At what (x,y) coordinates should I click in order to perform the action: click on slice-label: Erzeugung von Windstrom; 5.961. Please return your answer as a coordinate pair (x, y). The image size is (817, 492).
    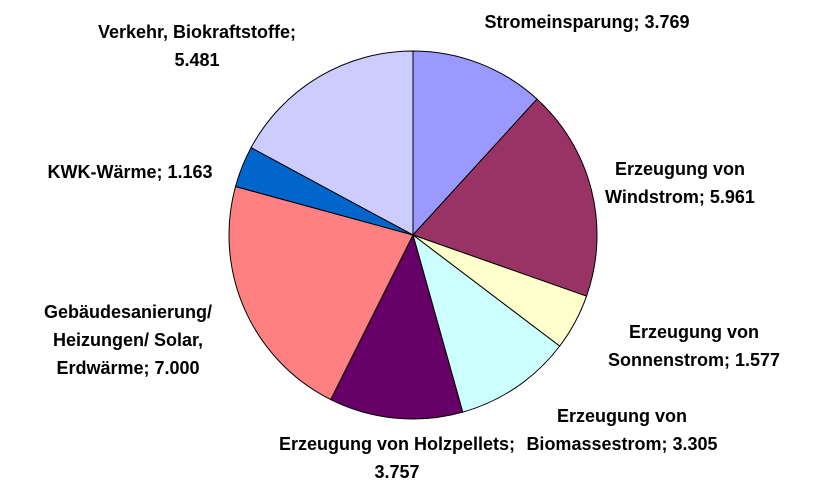
    Looking at the image, I should click on (680, 183).